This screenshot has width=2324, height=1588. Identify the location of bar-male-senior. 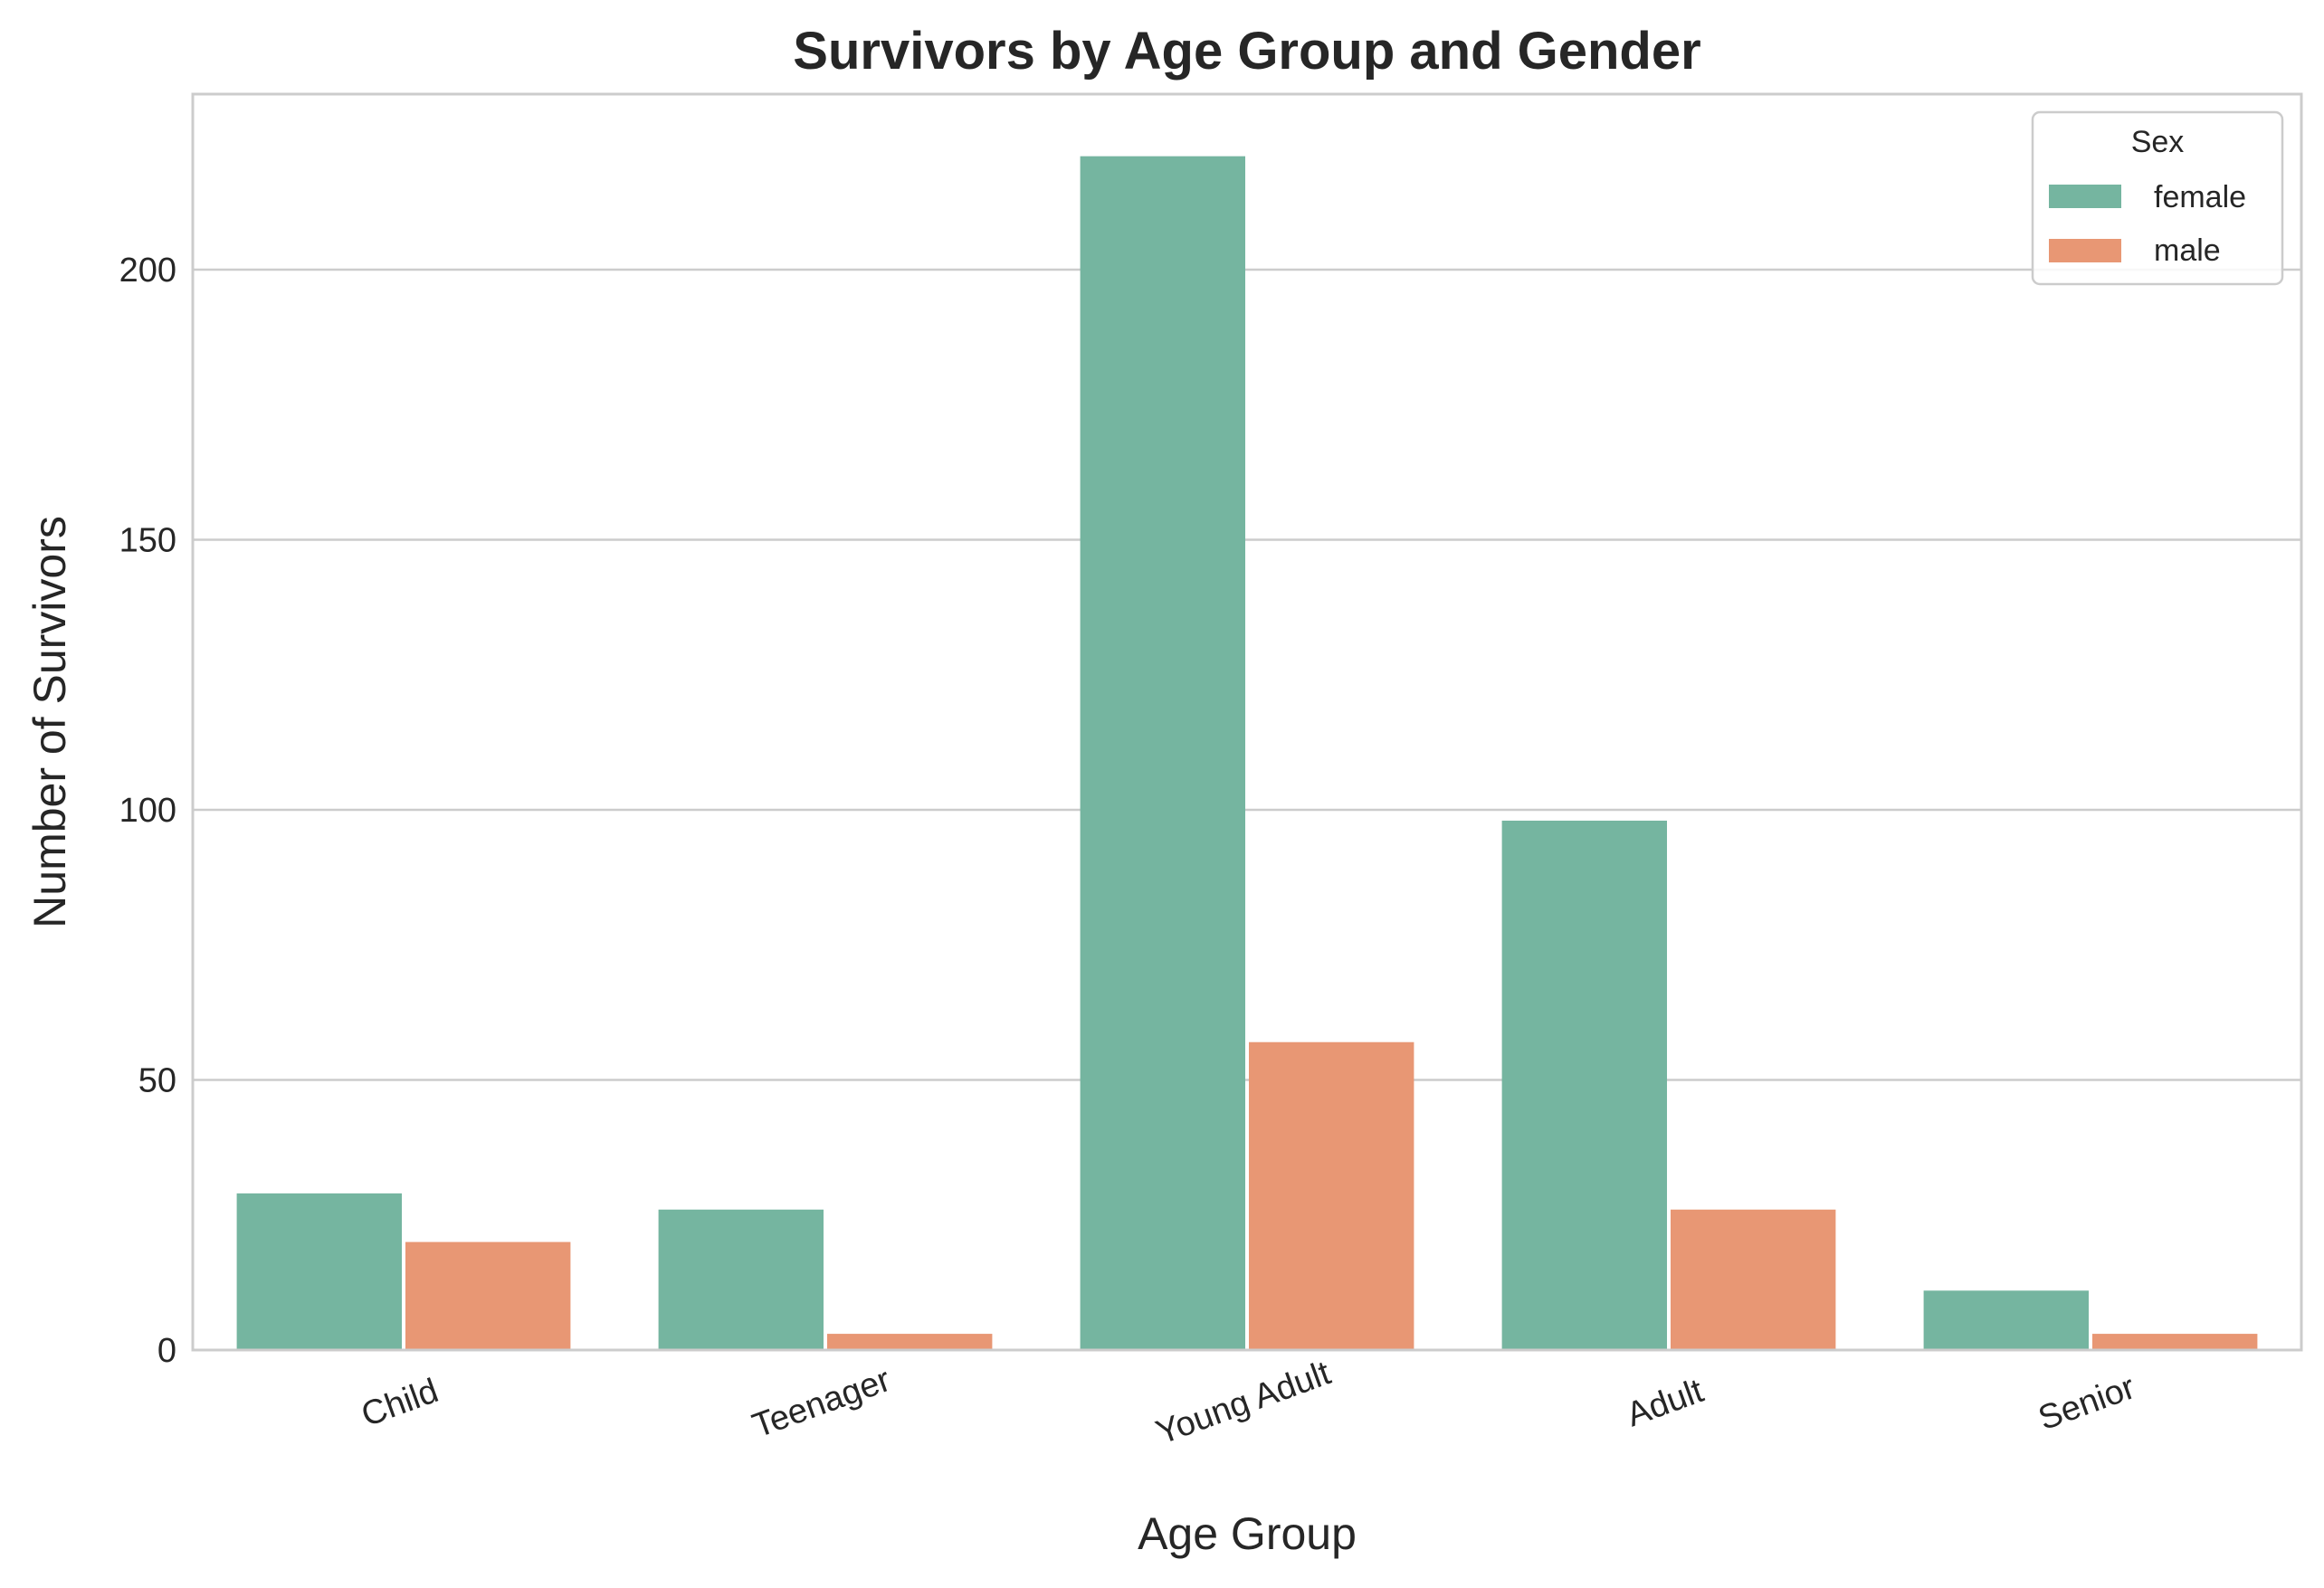
(2175, 1342).